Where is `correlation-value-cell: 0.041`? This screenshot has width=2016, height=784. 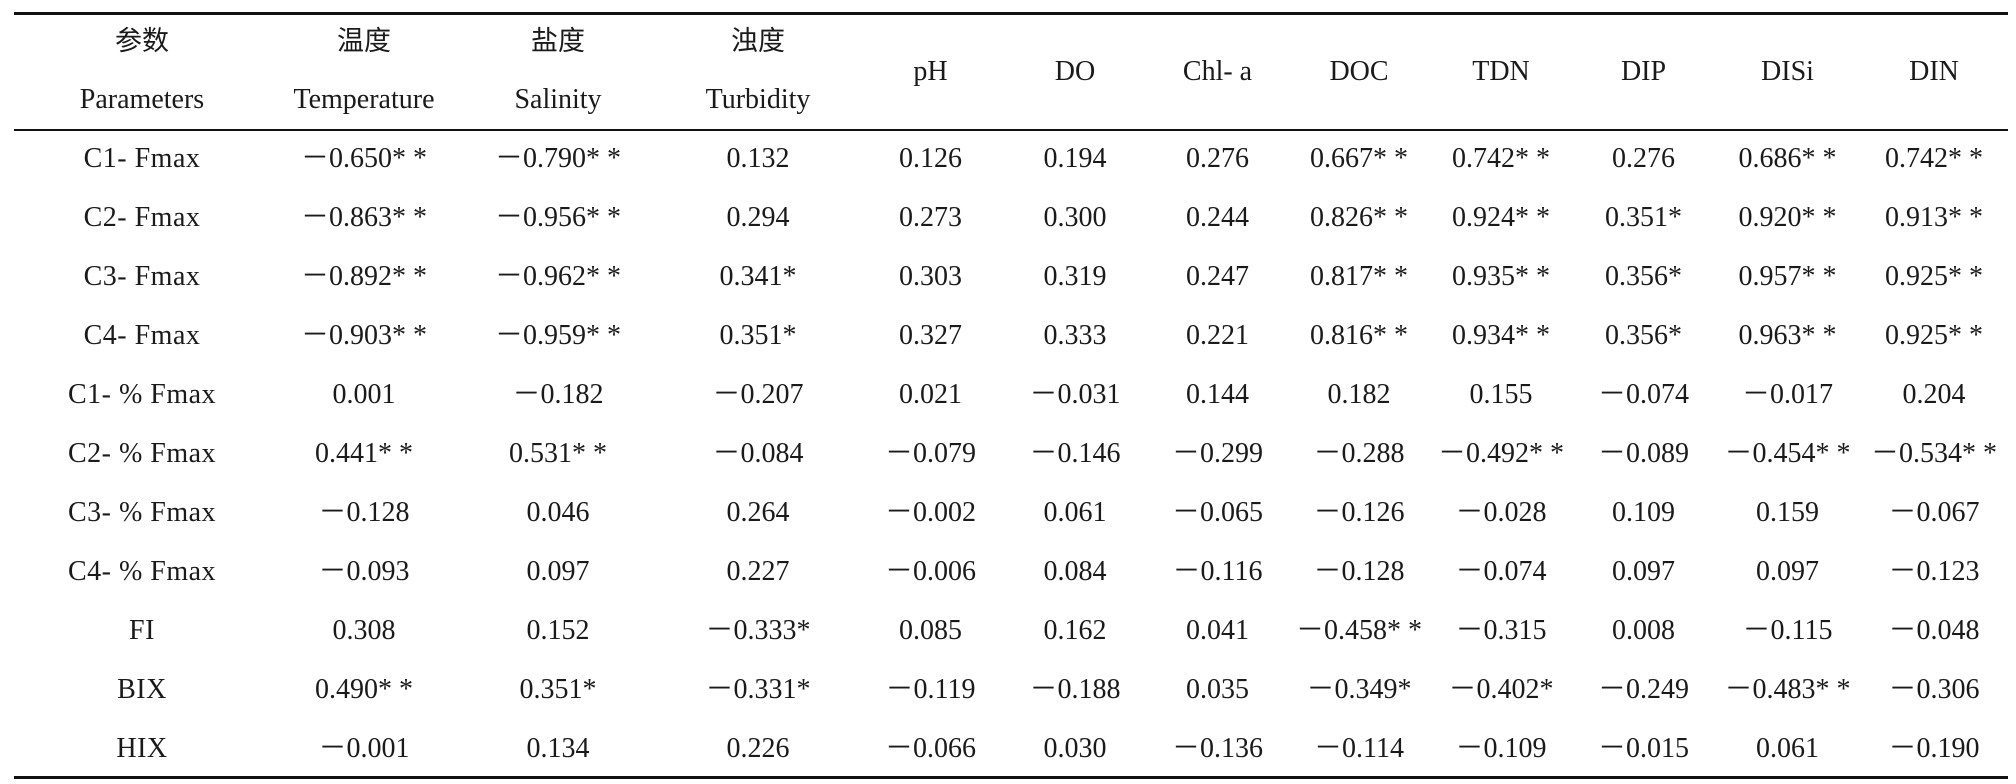
correlation-value-cell: 0.041 is located at coordinates (1217, 630).